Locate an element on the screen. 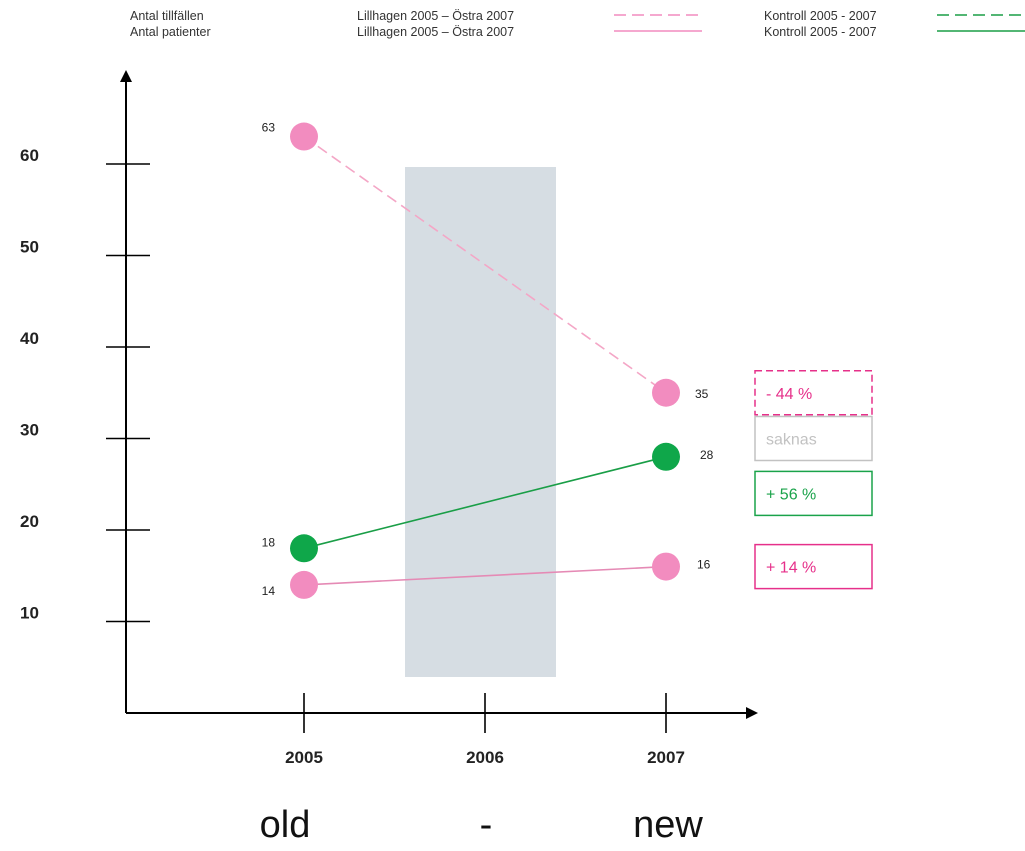 The image size is (1025, 851). change-box-label: saknas is located at coordinates (791, 440).